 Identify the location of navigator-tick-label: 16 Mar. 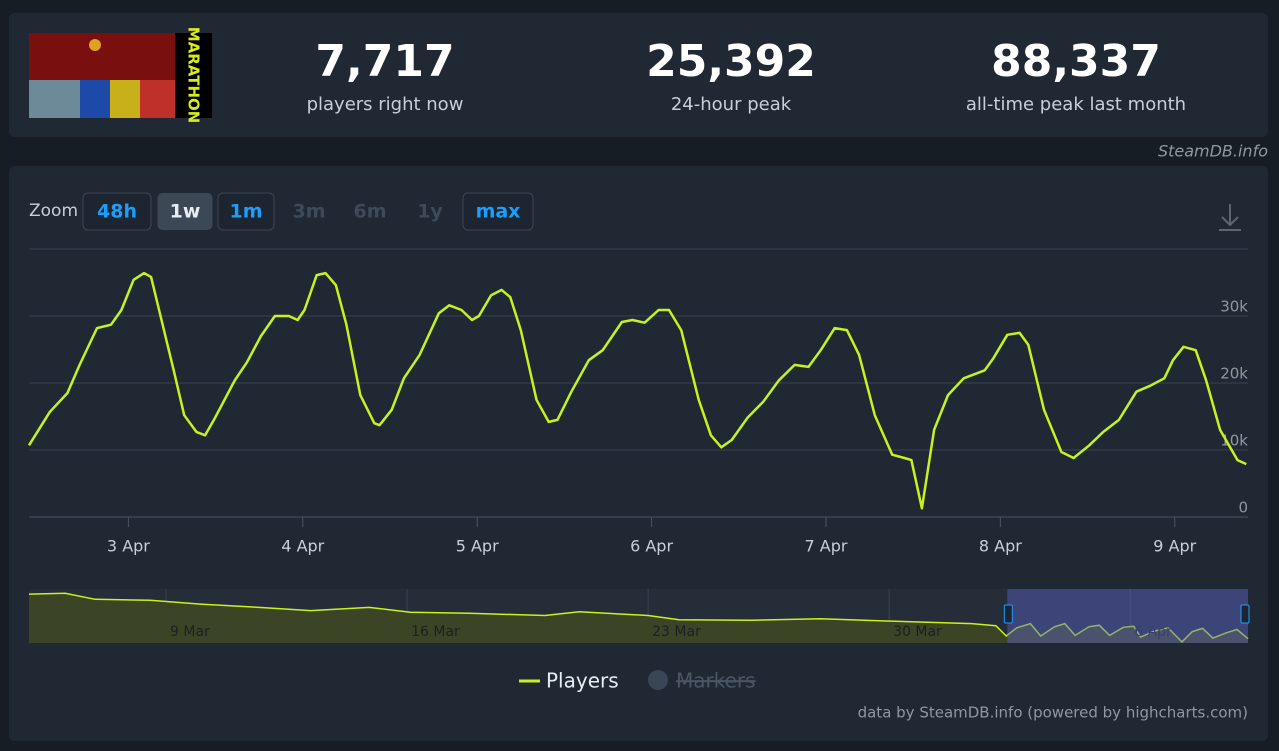
(435, 632).